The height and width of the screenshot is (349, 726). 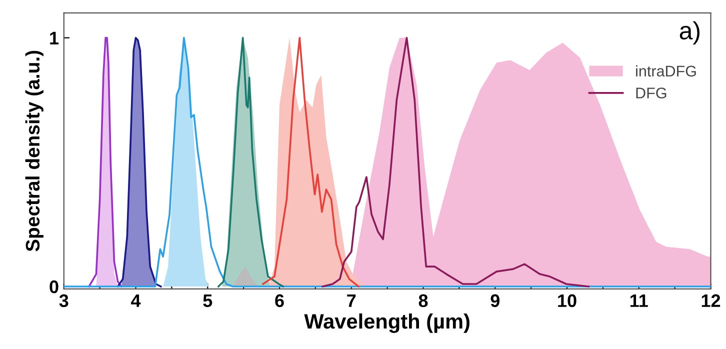 What do you see at coordinates (711, 300) in the screenshot?
I see `x-tick-label: 12` at bounding box center [711, 300].